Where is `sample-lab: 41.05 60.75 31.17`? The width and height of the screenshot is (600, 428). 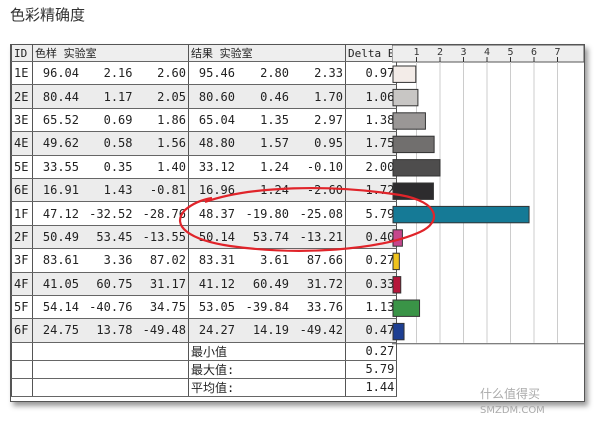
sample-lab: 41.05 60.75 31.17 is located at coordinates (110, 284).